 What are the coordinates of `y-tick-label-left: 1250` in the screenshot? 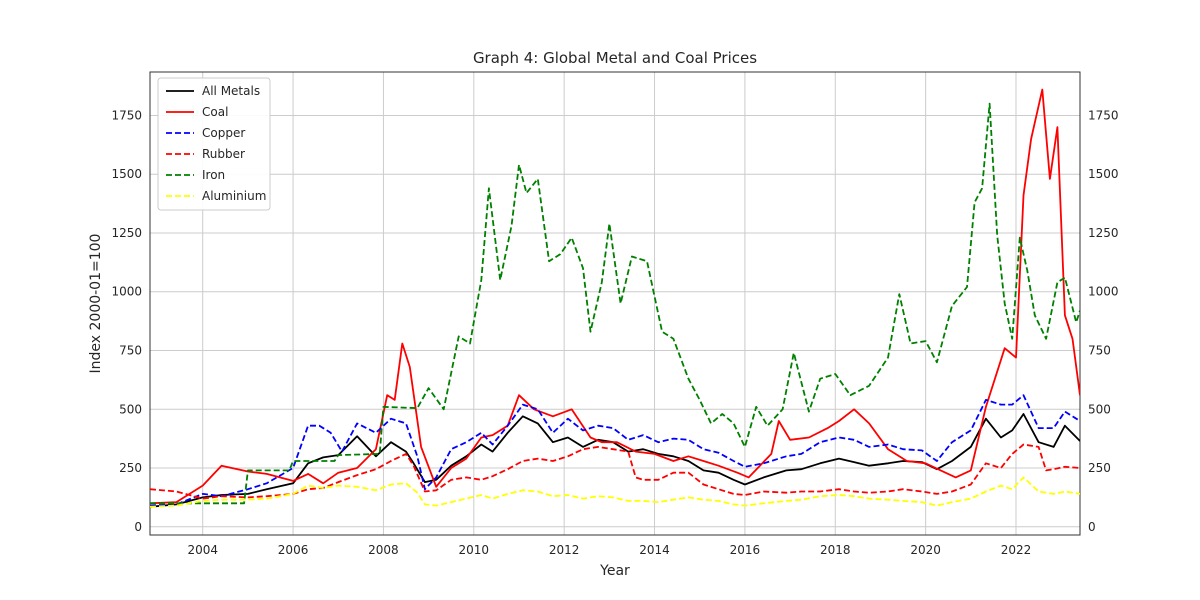 It's located at (126, 233).